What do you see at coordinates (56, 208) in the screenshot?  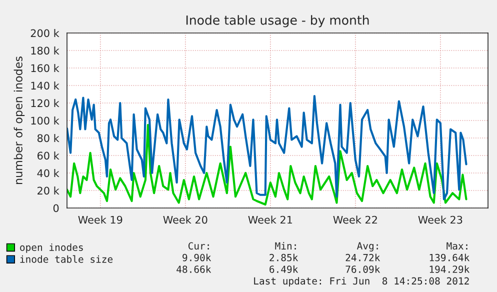 I see `y-tick-label: 0` at bounding box center [56, 208].